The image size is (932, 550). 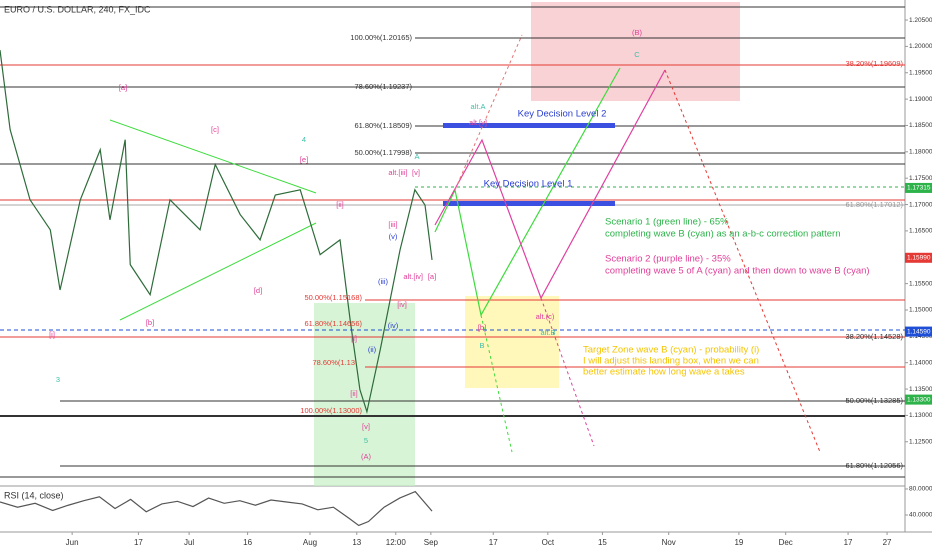 What do you see at coordinates (393, 236) in the screenshot?
I see `annotation: (v)` at bounding box center [393, 236].